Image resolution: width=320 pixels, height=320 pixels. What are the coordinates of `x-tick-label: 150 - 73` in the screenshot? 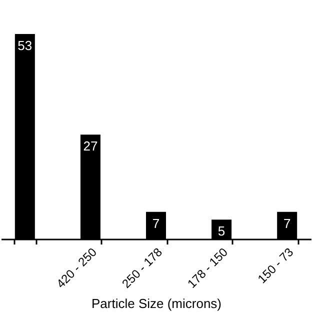 It's located at (275, 265).